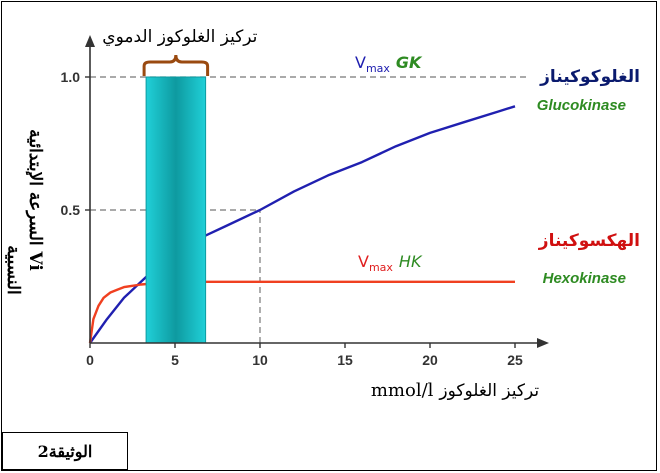 This screenshot has height=473, width=660. What do you see at coordinates (24, 212) in the screenshot?
I see `y-axis-label: السرعة الإبتدائية Vi النسبية` at bounding box center [24, 212].